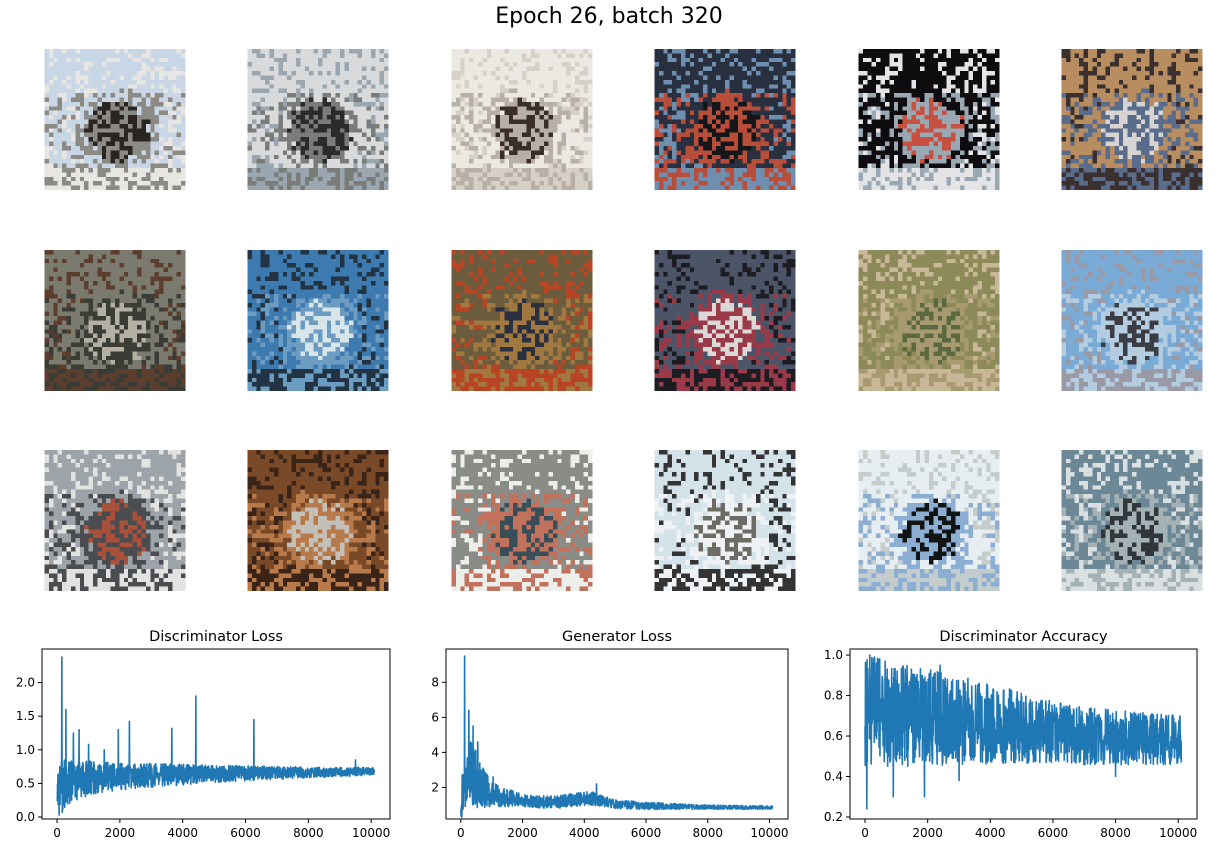 The height and width of the screenshot is (853, 1218). I want to click on discriminator-loss-xtick-label: 4000, so click(182, 833).